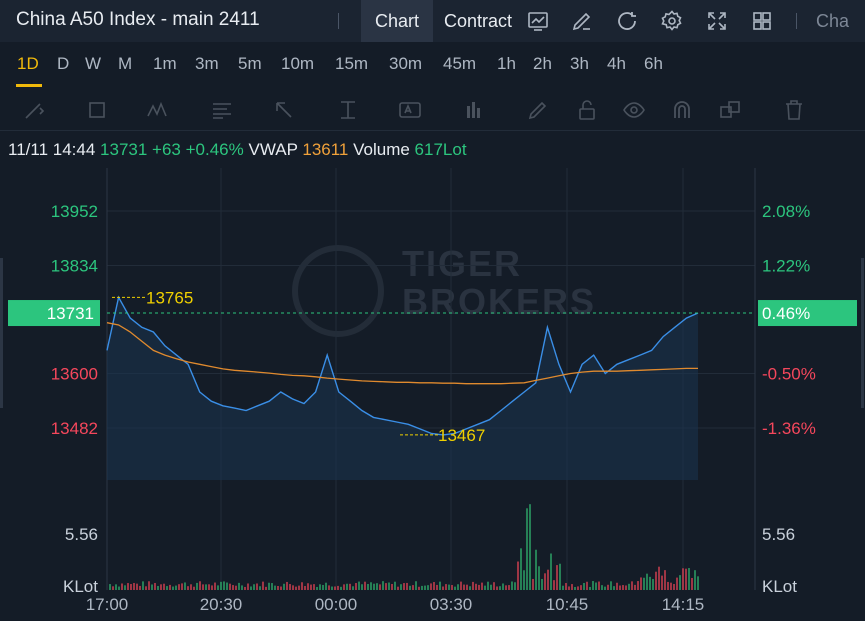 This screenshot has width=865, height=621. What do you see at coordinates (273, 149) in the screenshot?
I see `vwap-label: VWAP` at bounding box center [273, 149].